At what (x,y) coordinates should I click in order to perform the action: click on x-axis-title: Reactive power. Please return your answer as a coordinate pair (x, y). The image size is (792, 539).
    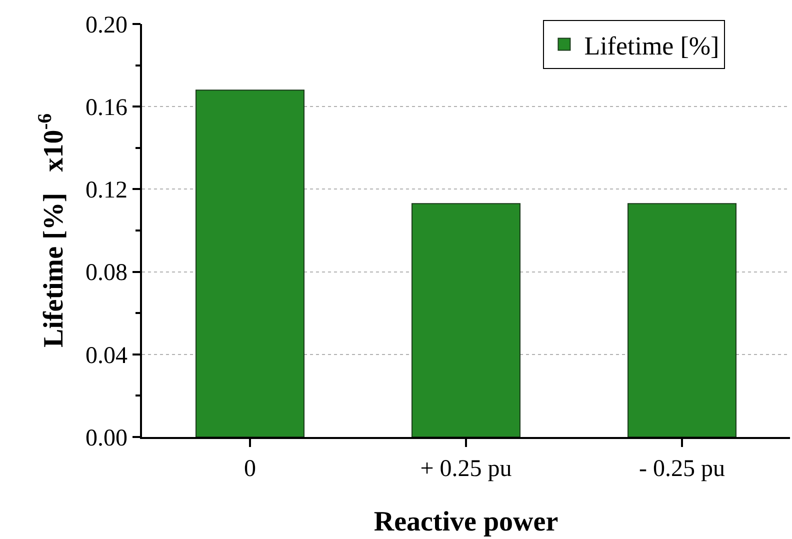
    Looking at the image, I should click on (466, 522).